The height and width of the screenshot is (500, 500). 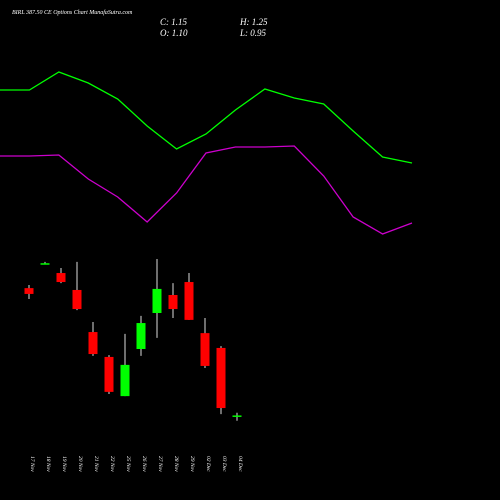 I want to click on ohlc-label: C: 1.15, so click(x=174, y=22).